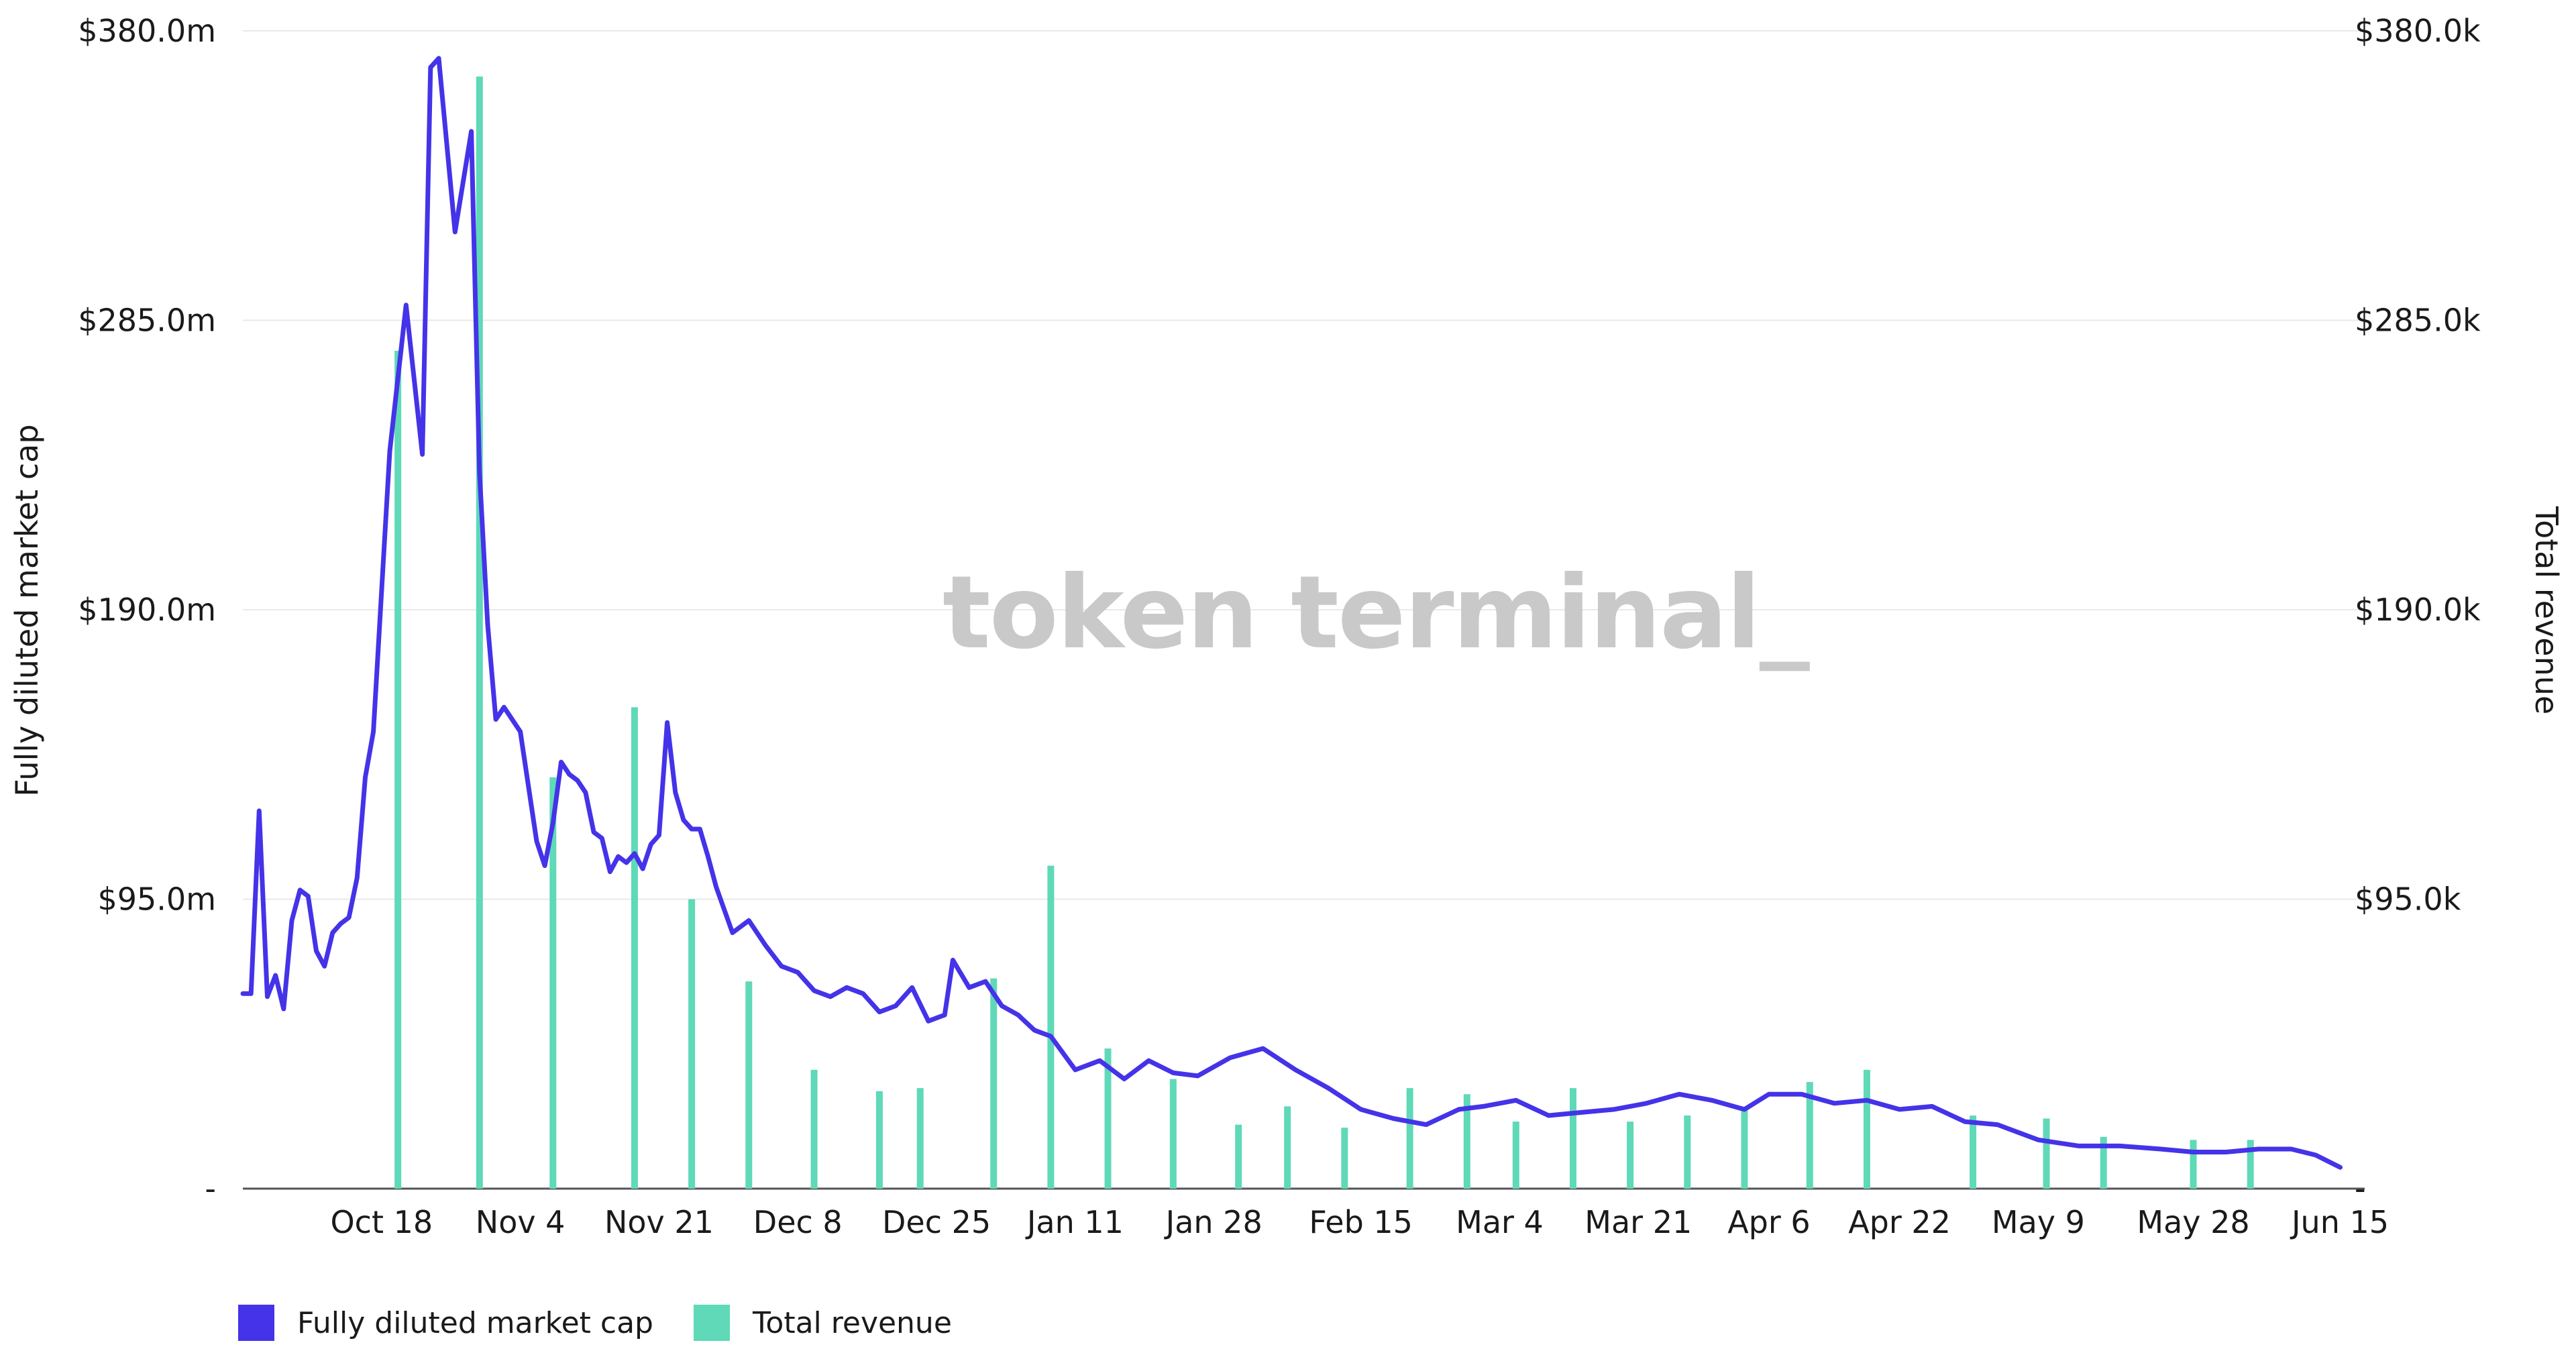  I want to click on right-tick-label: $285.0k, so click(2418, 321).